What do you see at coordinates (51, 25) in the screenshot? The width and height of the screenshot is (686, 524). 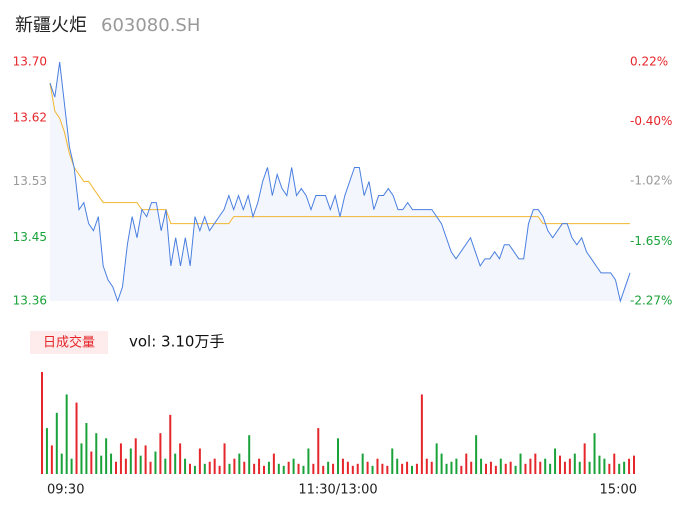 I see `stock-name: 新疆火炬` at bounding box center [51, 25].